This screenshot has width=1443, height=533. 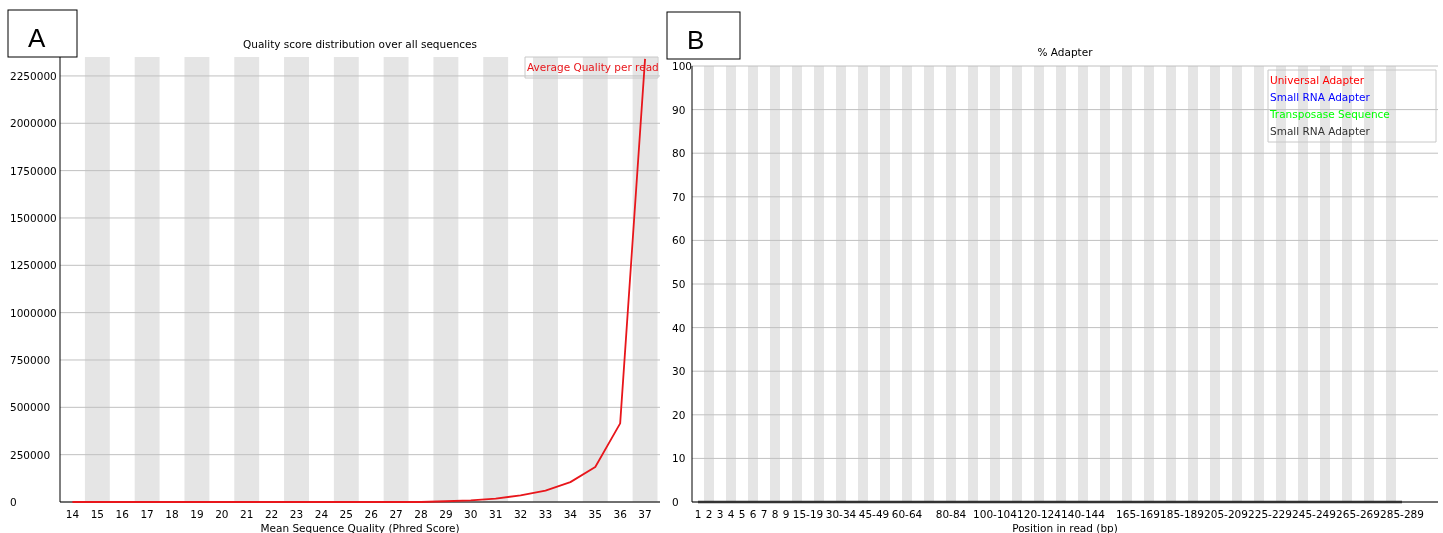 I want to click on x-tick-label: 31, so click(x=496, y=514).